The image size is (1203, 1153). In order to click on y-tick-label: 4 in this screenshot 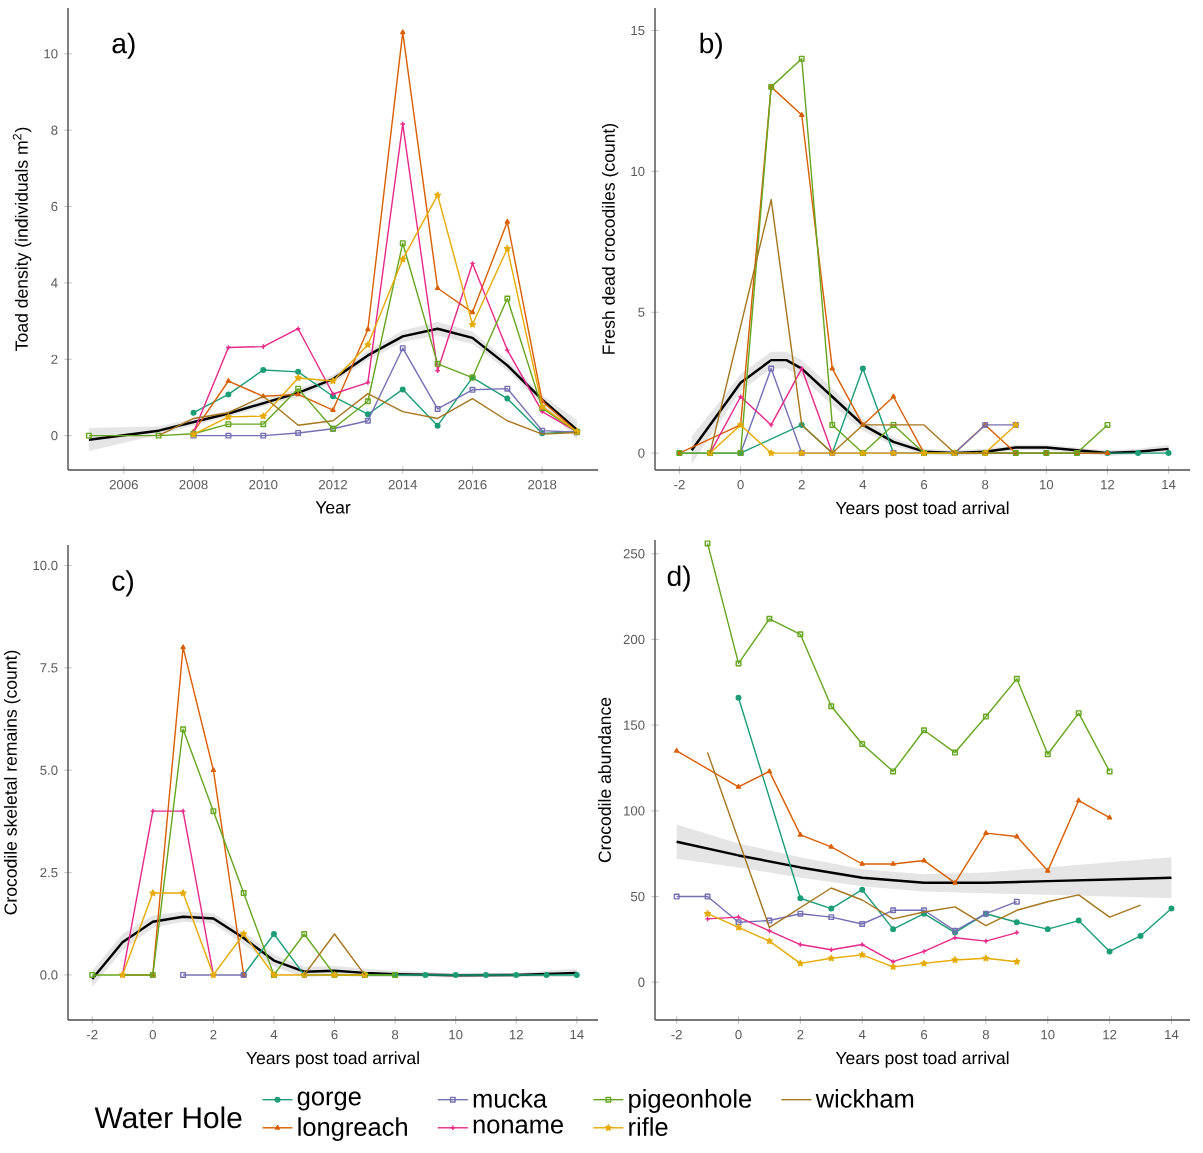, I will do `click(54, 283)`.